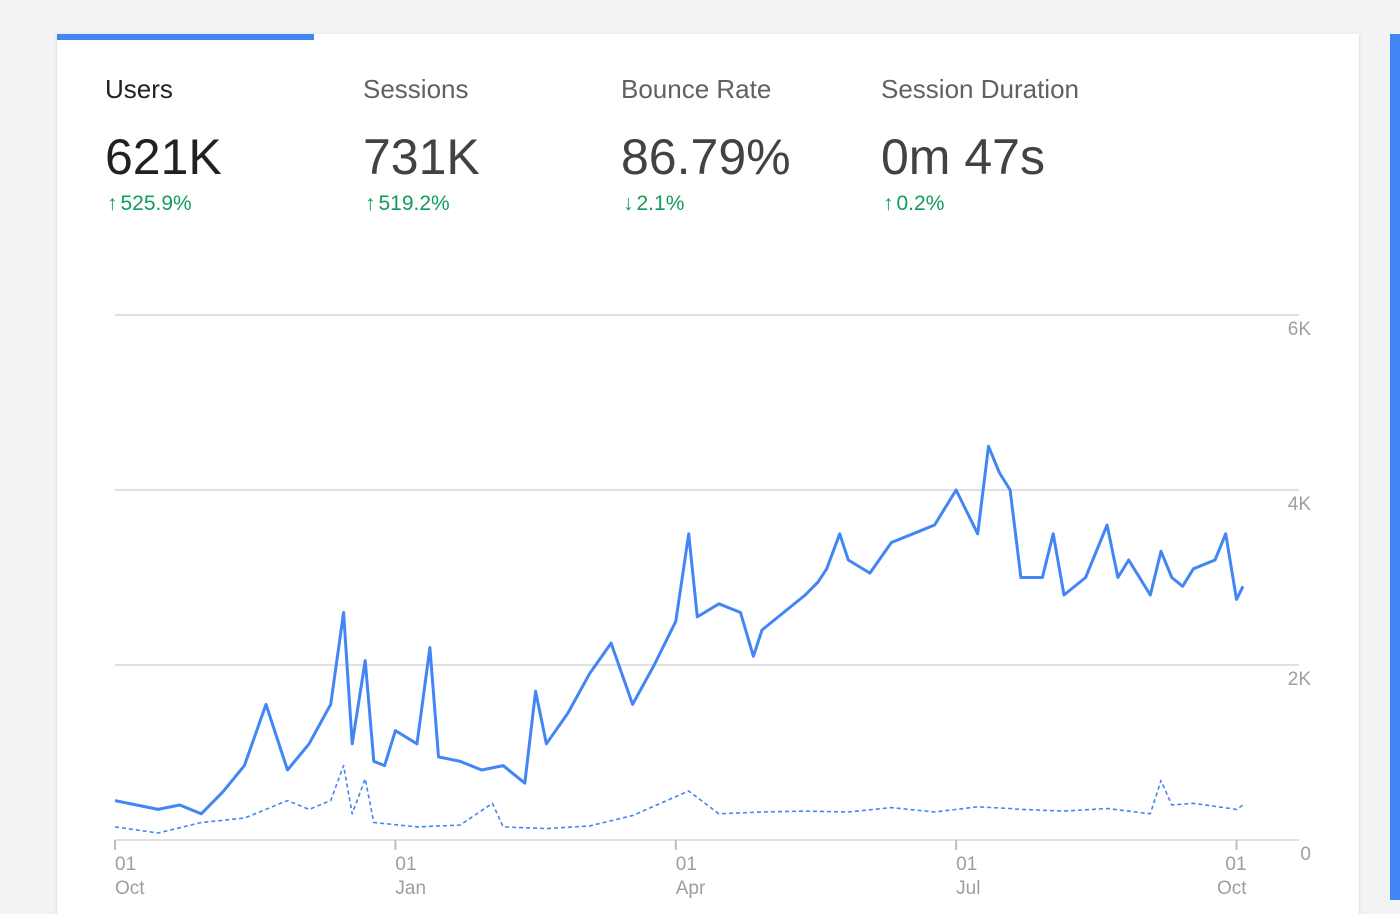 This screenshot has width=1400, height=914. Describe the element at coordinates (706, 157) in the screenshot. I see `metric-value: 86.79%` at that location.